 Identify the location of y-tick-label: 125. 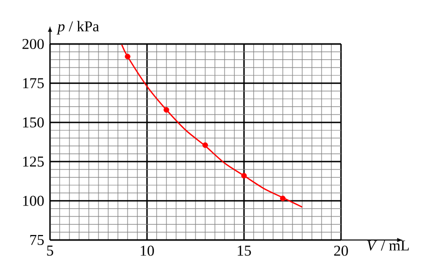
(33, 161).